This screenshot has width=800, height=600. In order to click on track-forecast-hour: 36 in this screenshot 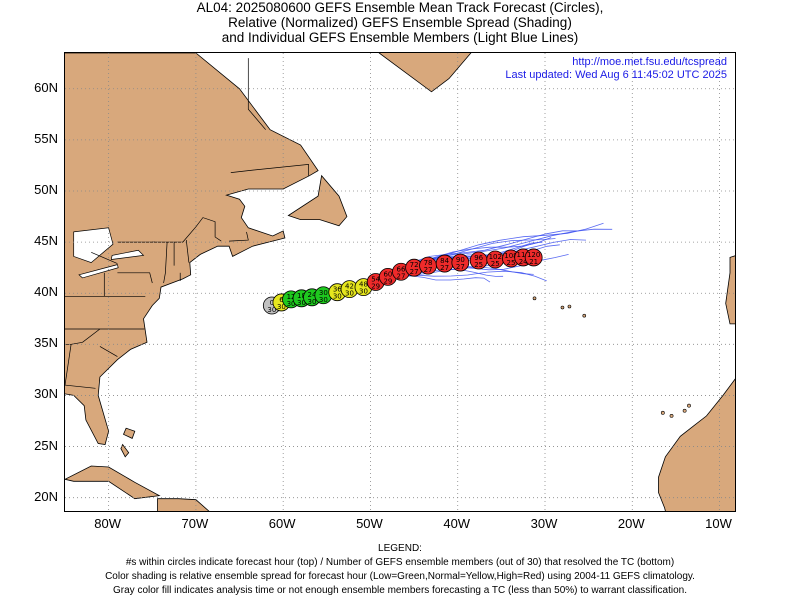, I will do `click(337, 290)`.